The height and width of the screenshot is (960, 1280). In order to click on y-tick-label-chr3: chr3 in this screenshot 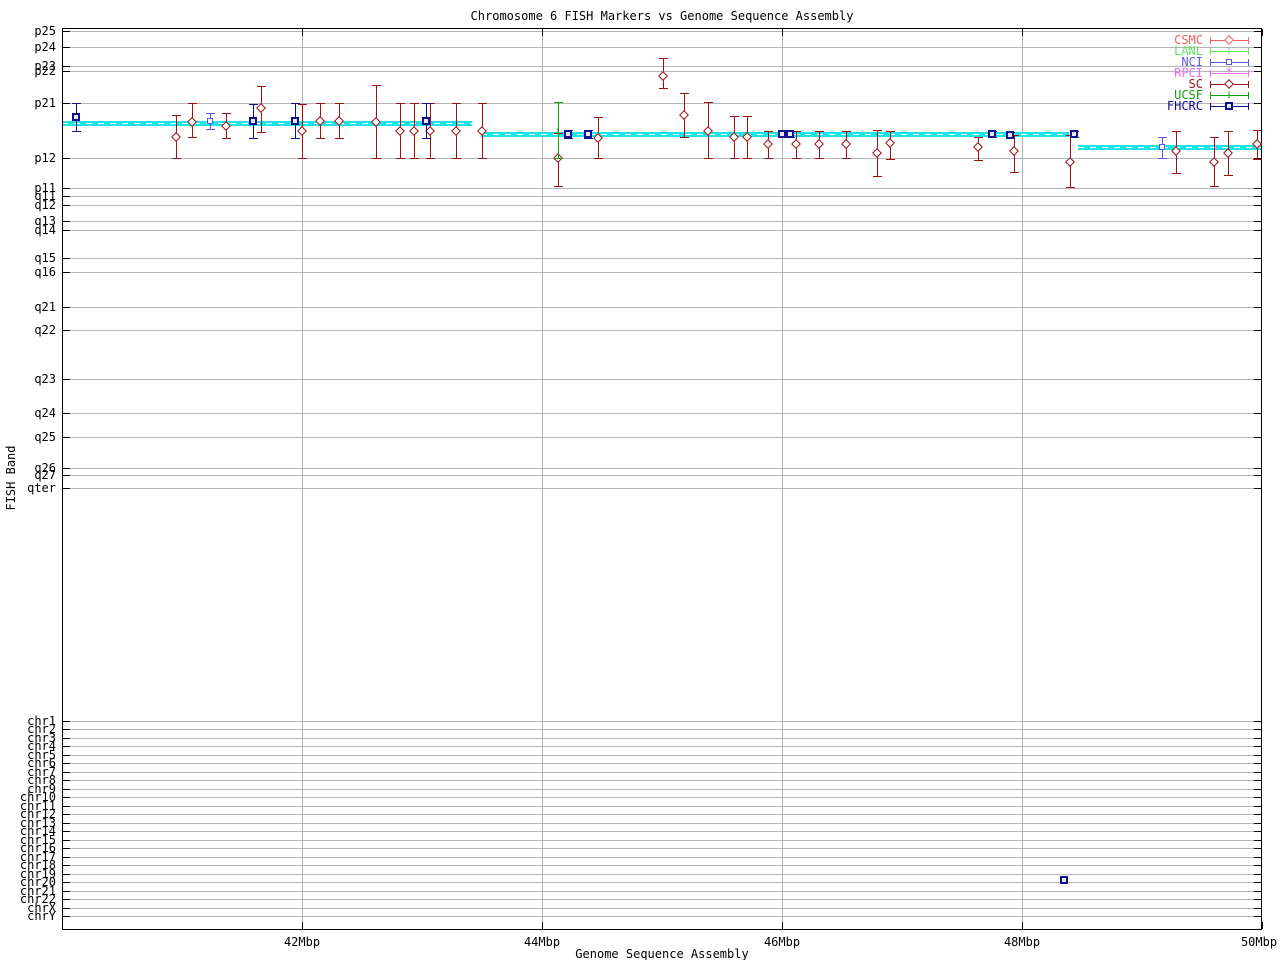, I will do `click(41, 738)`.